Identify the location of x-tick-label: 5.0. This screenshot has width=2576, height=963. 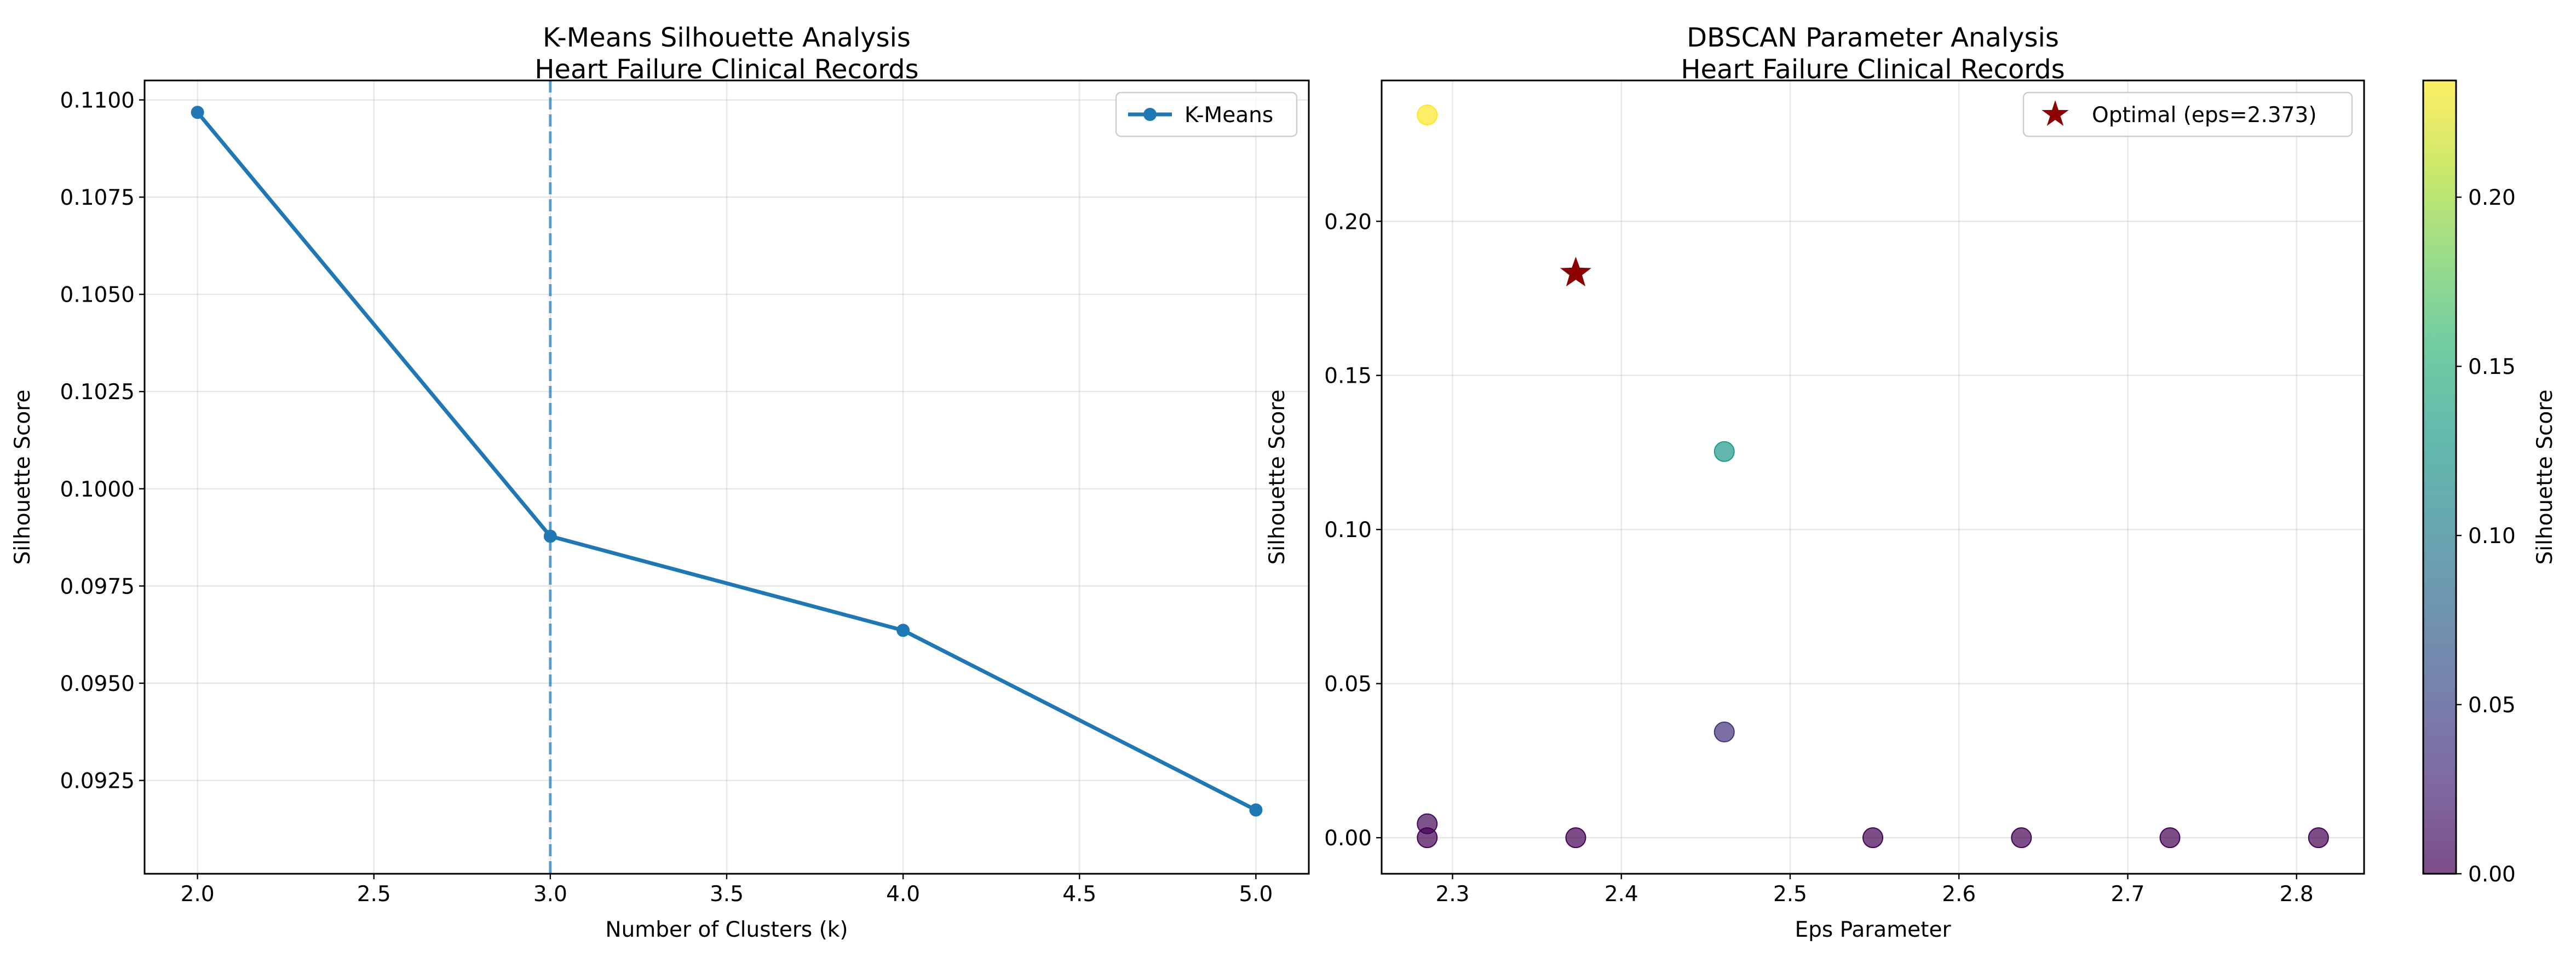
(1256, 894).